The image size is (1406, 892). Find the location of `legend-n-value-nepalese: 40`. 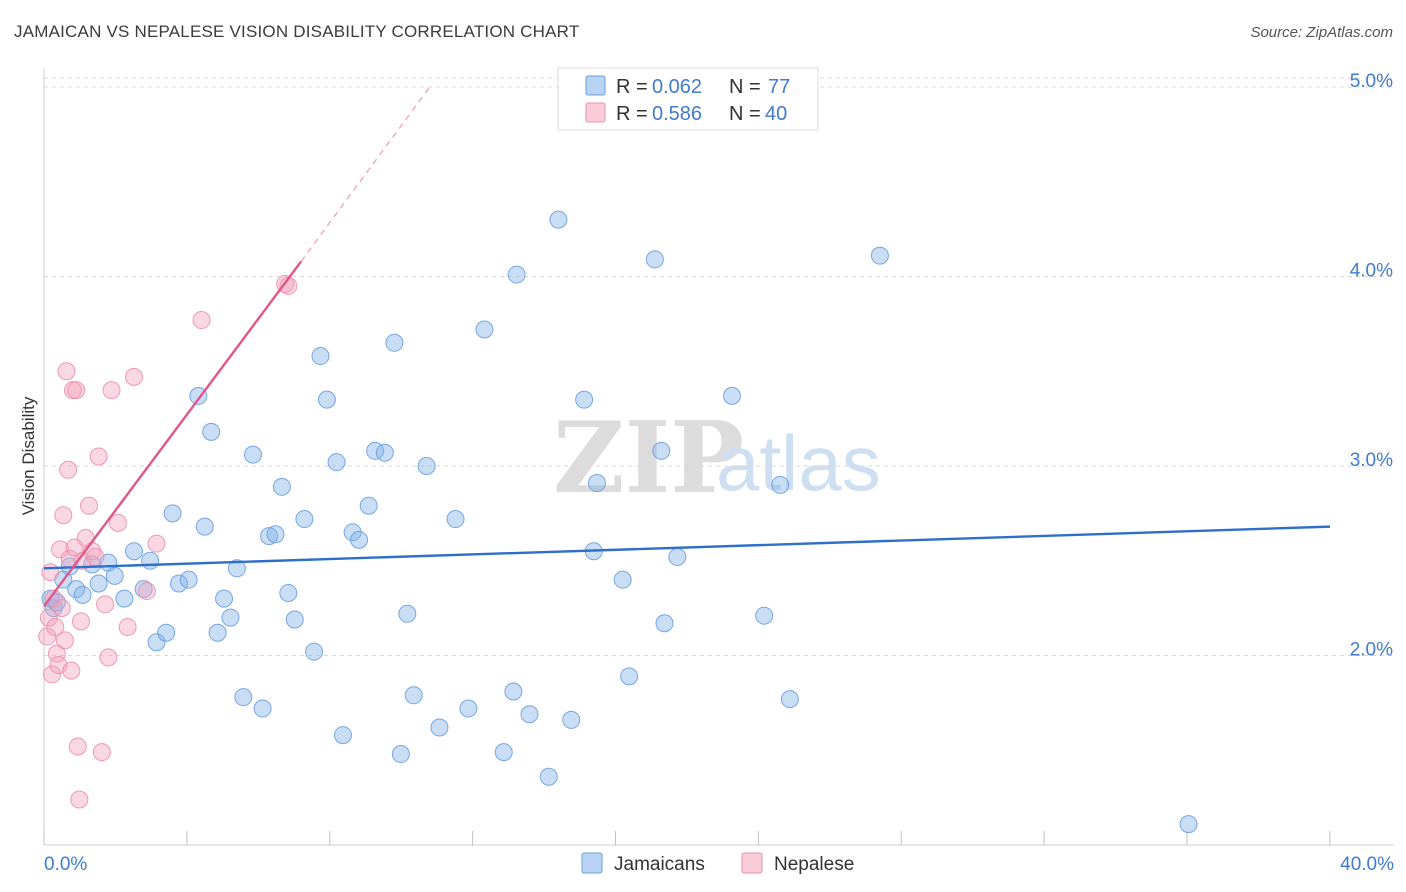

legend-n-value-nepalese: 40 is located at coordinates (776, 114).